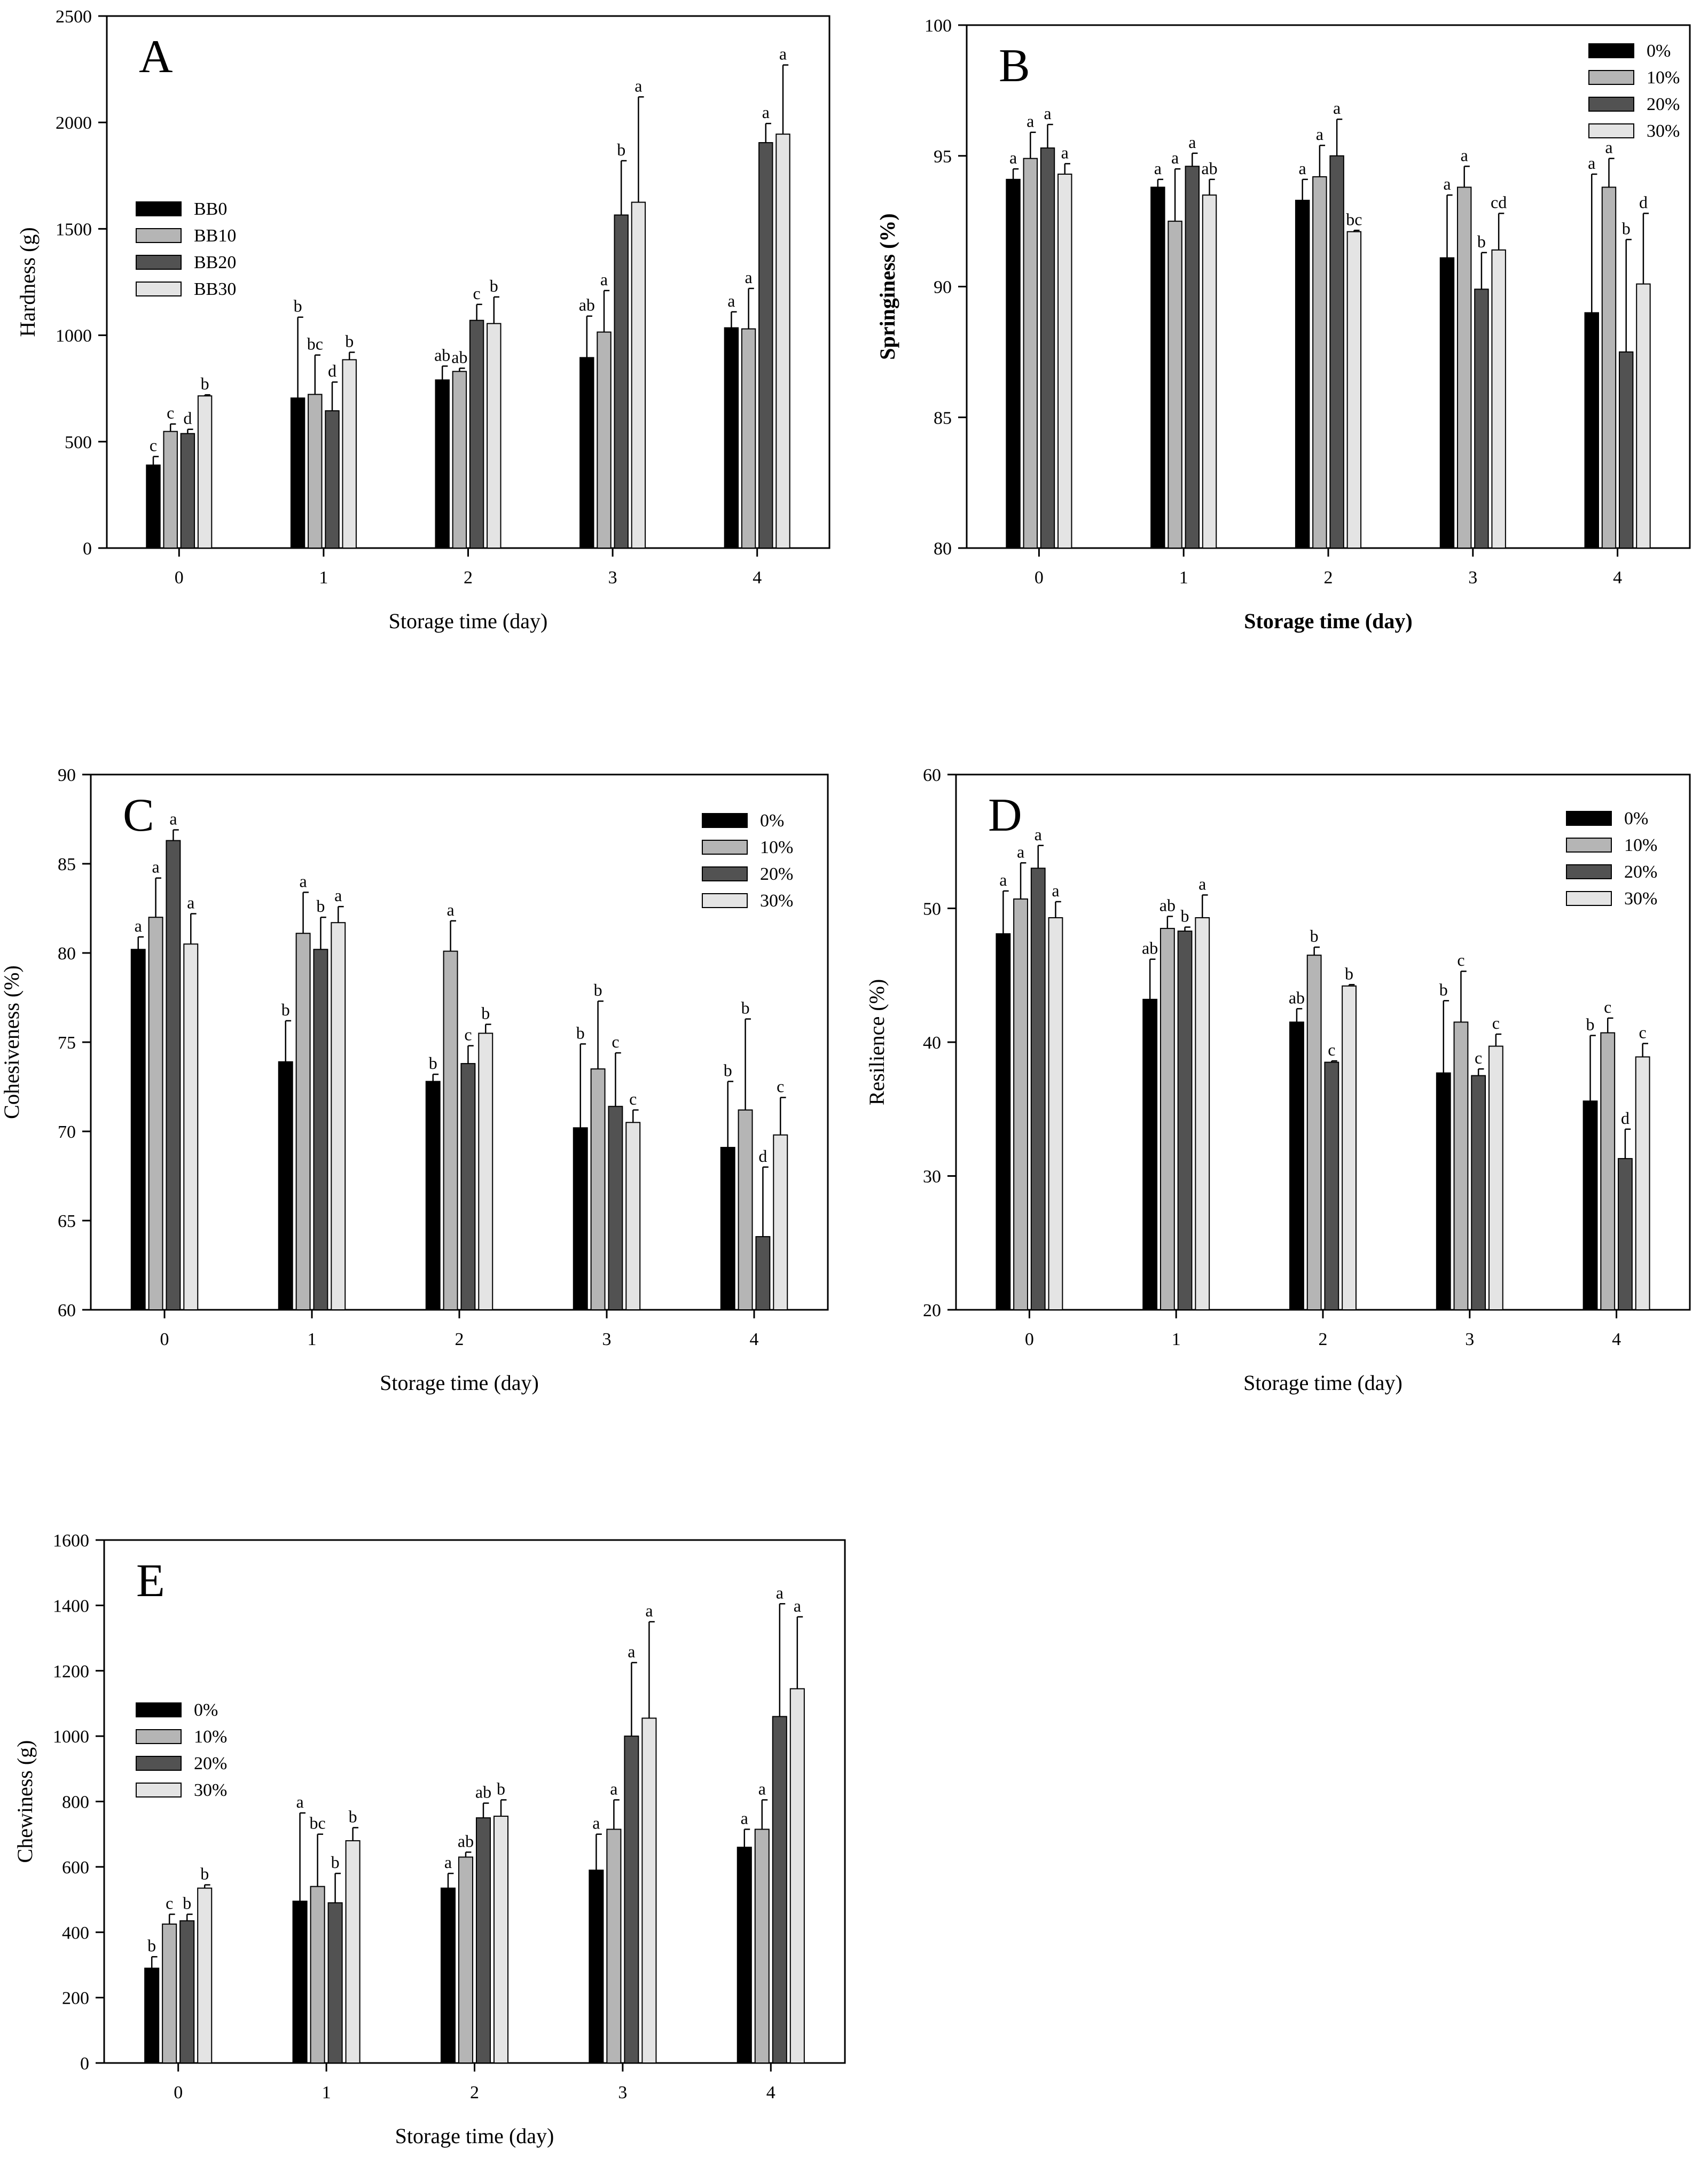 The image size is (1708, 2157). I want to click on plot-frame, so click(1323, 1042).